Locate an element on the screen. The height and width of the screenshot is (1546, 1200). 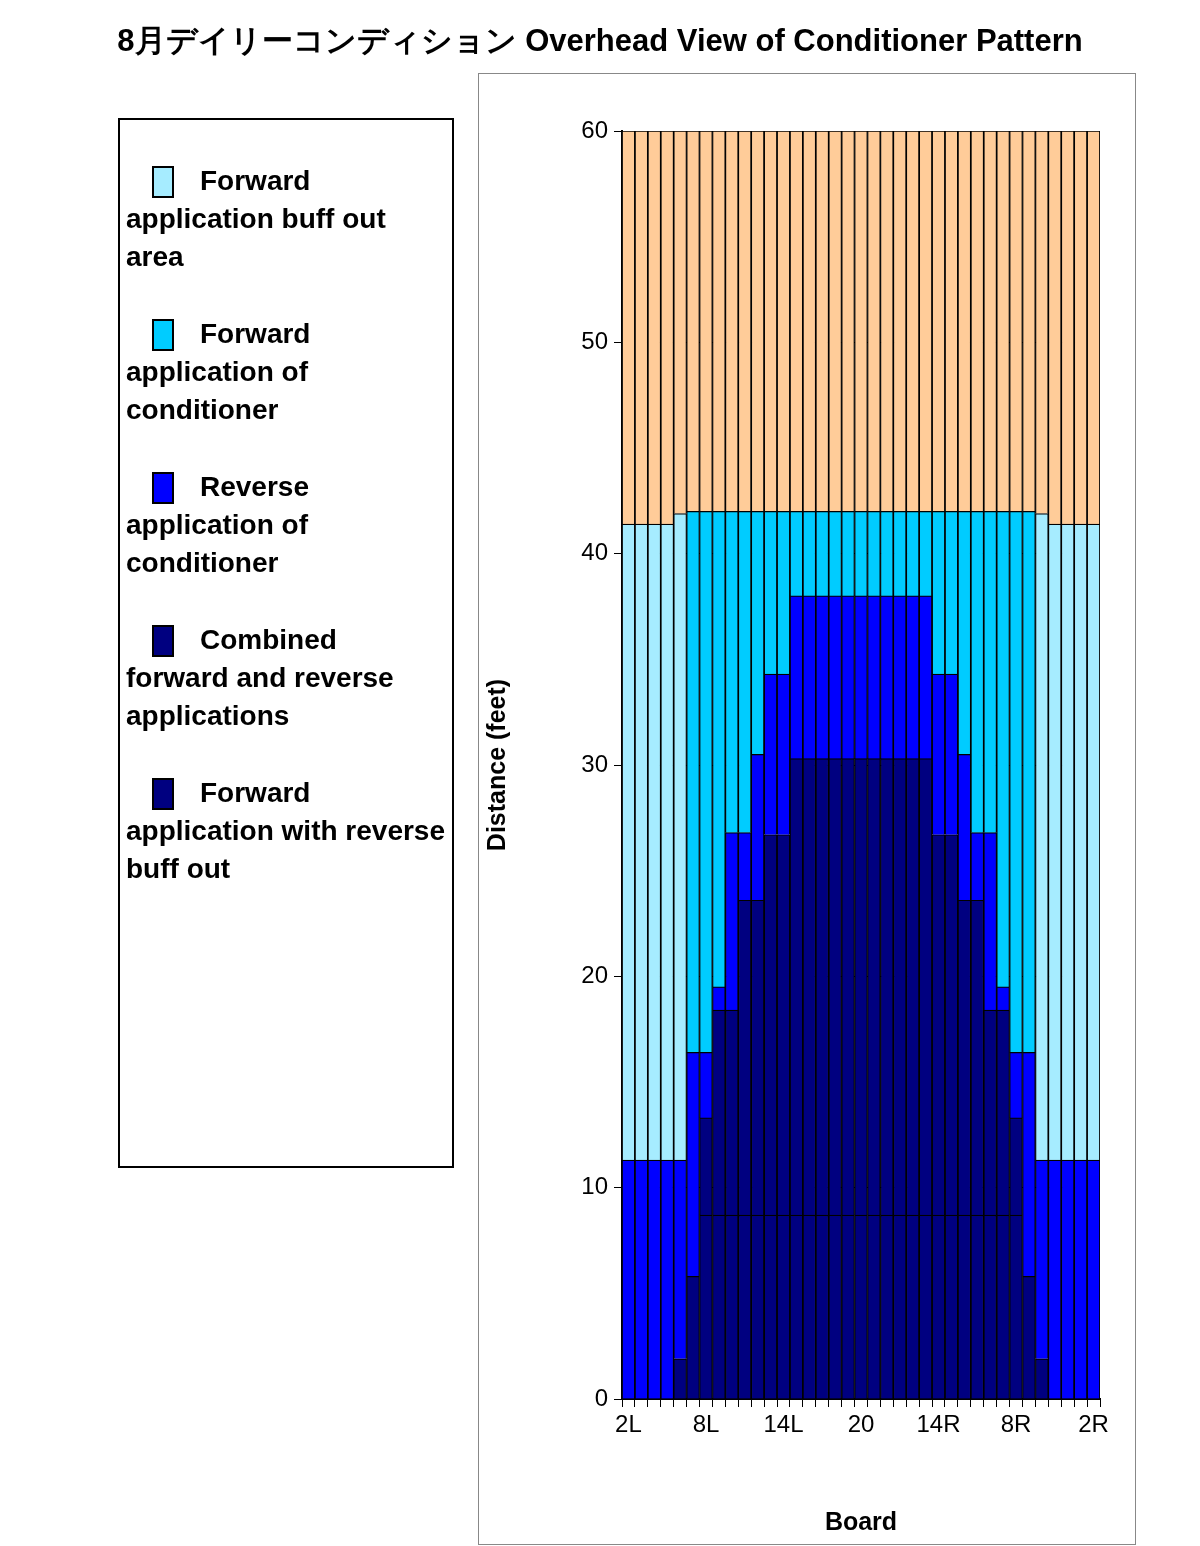
x-tick-label: 8R is located at coordinates (1016, 1424).